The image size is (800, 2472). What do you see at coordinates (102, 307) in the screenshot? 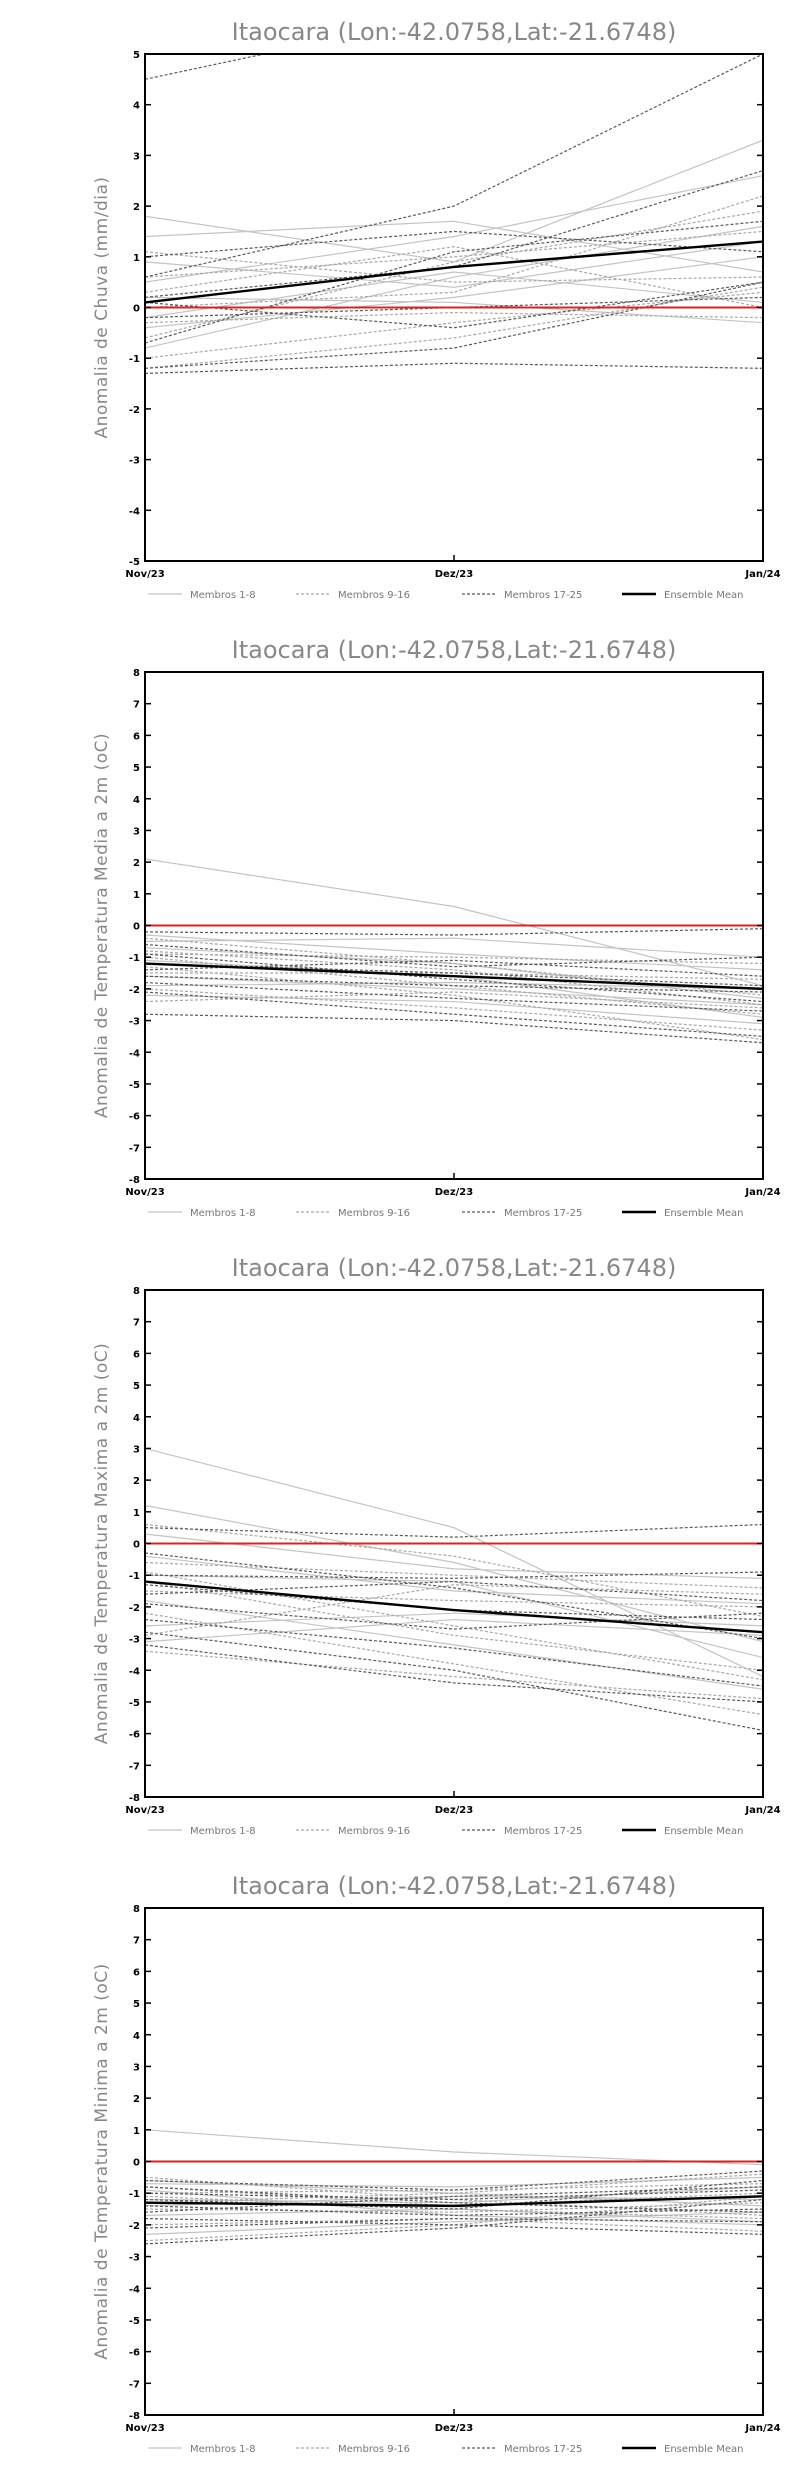
I see `y-axis-label: Anomalia de Chuva (mm/dia)` at bounding box center [102, 307].